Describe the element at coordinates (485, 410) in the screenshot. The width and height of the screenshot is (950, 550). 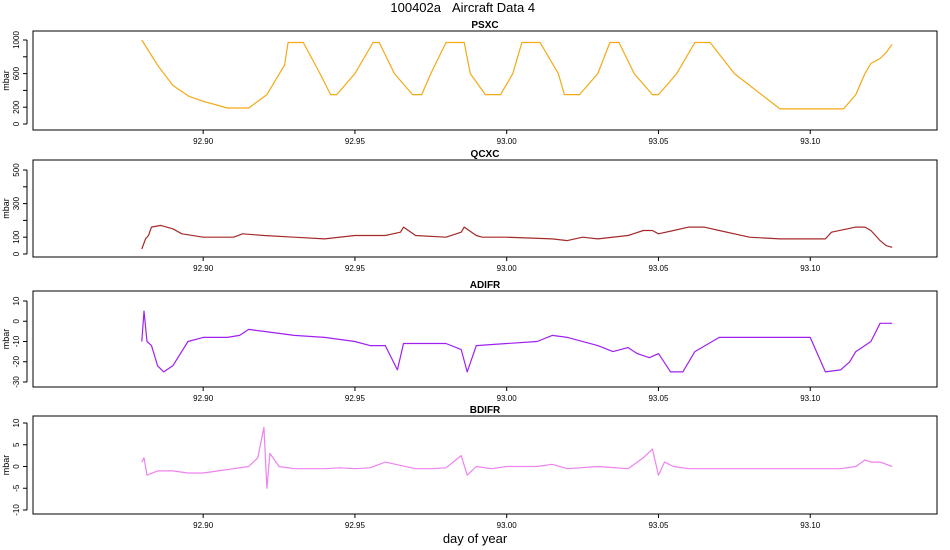
I see `panel-title: BDIFR` at that location.